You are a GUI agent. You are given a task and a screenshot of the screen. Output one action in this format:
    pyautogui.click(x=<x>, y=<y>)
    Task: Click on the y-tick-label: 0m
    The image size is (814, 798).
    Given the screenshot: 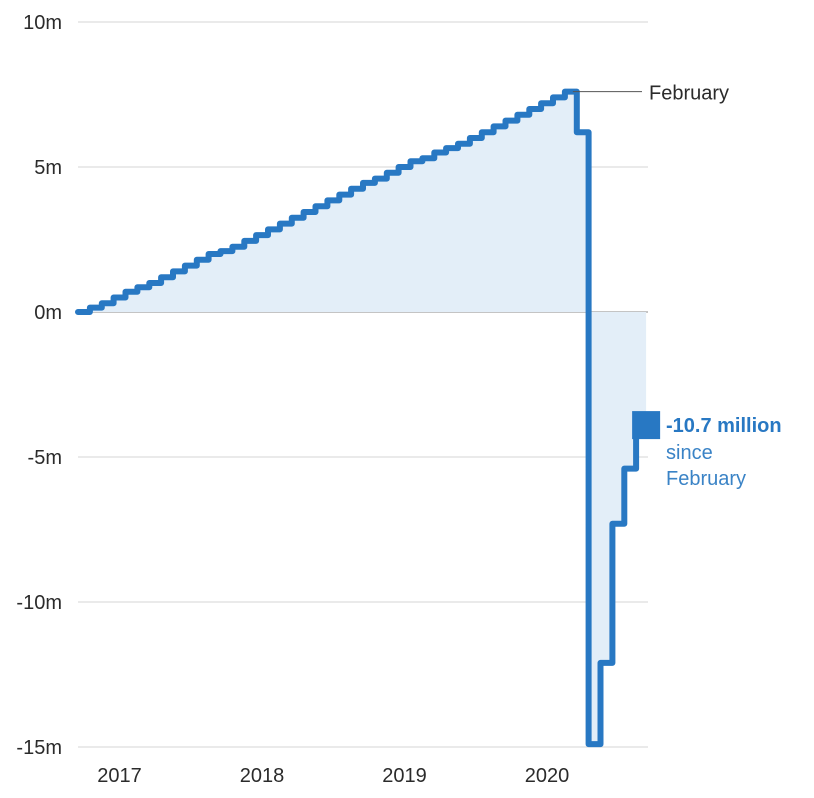 What is the action you would take?
    pyautogui.click(x=48, y=313)
    